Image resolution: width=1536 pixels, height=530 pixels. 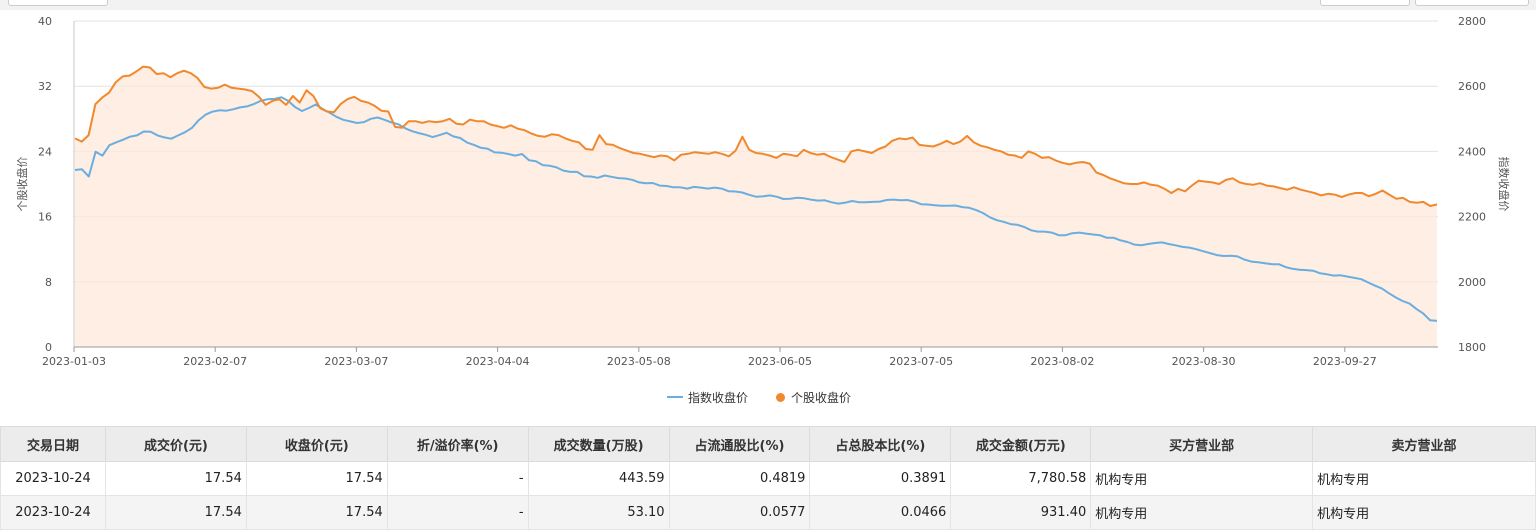 What do you see at coordinates (639, 361) in the screenshot?
I see `x-tick-label: 2023-05-08` at bounding box center [639, 361].